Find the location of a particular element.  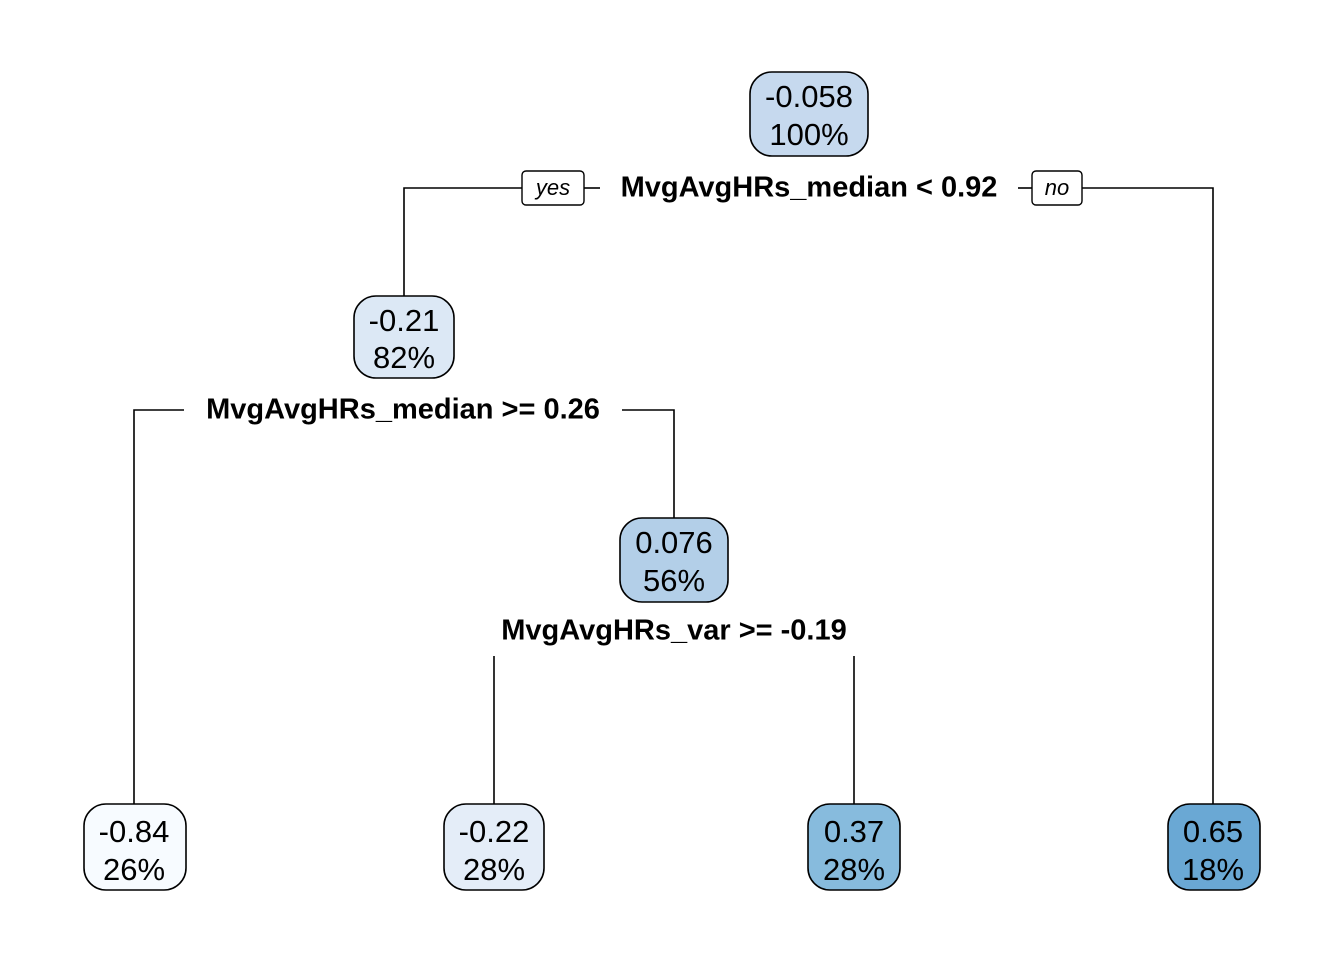

leaf-2: -0.22 28% is located at coordinates (494, 847).